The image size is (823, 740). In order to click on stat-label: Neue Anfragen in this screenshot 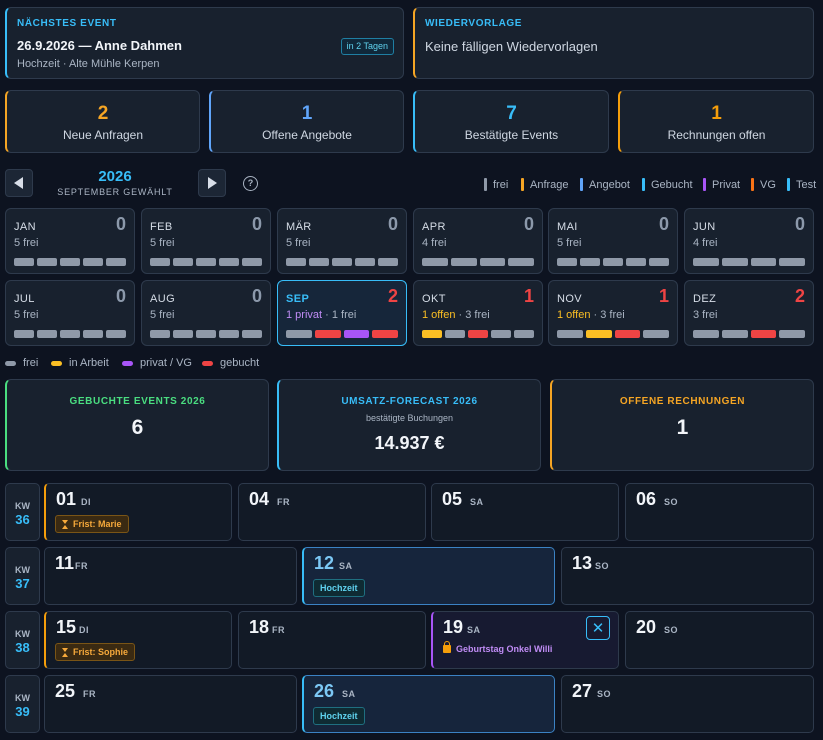, I will do `click(103, 135)`.